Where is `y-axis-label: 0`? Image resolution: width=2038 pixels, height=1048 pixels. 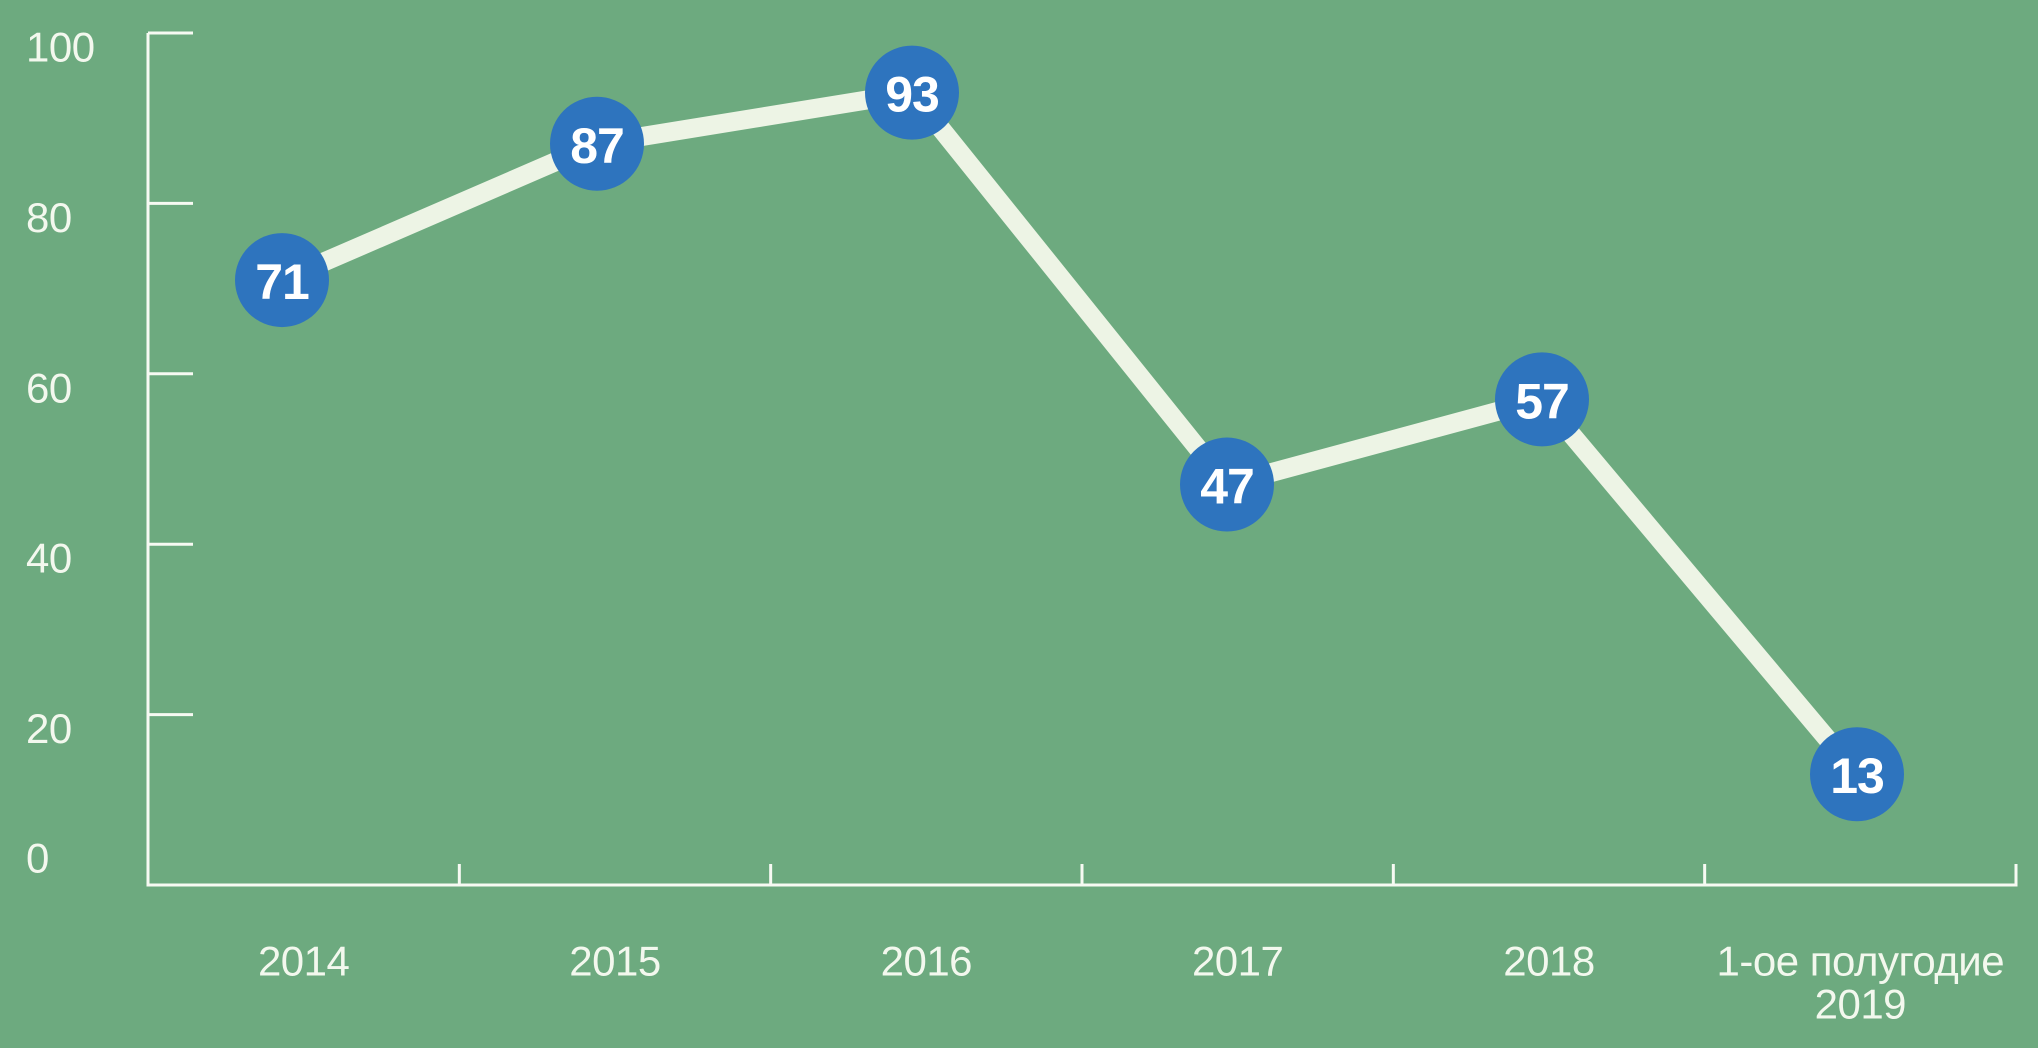
y-axis-label: 0 is located at coordinates (37, 858).